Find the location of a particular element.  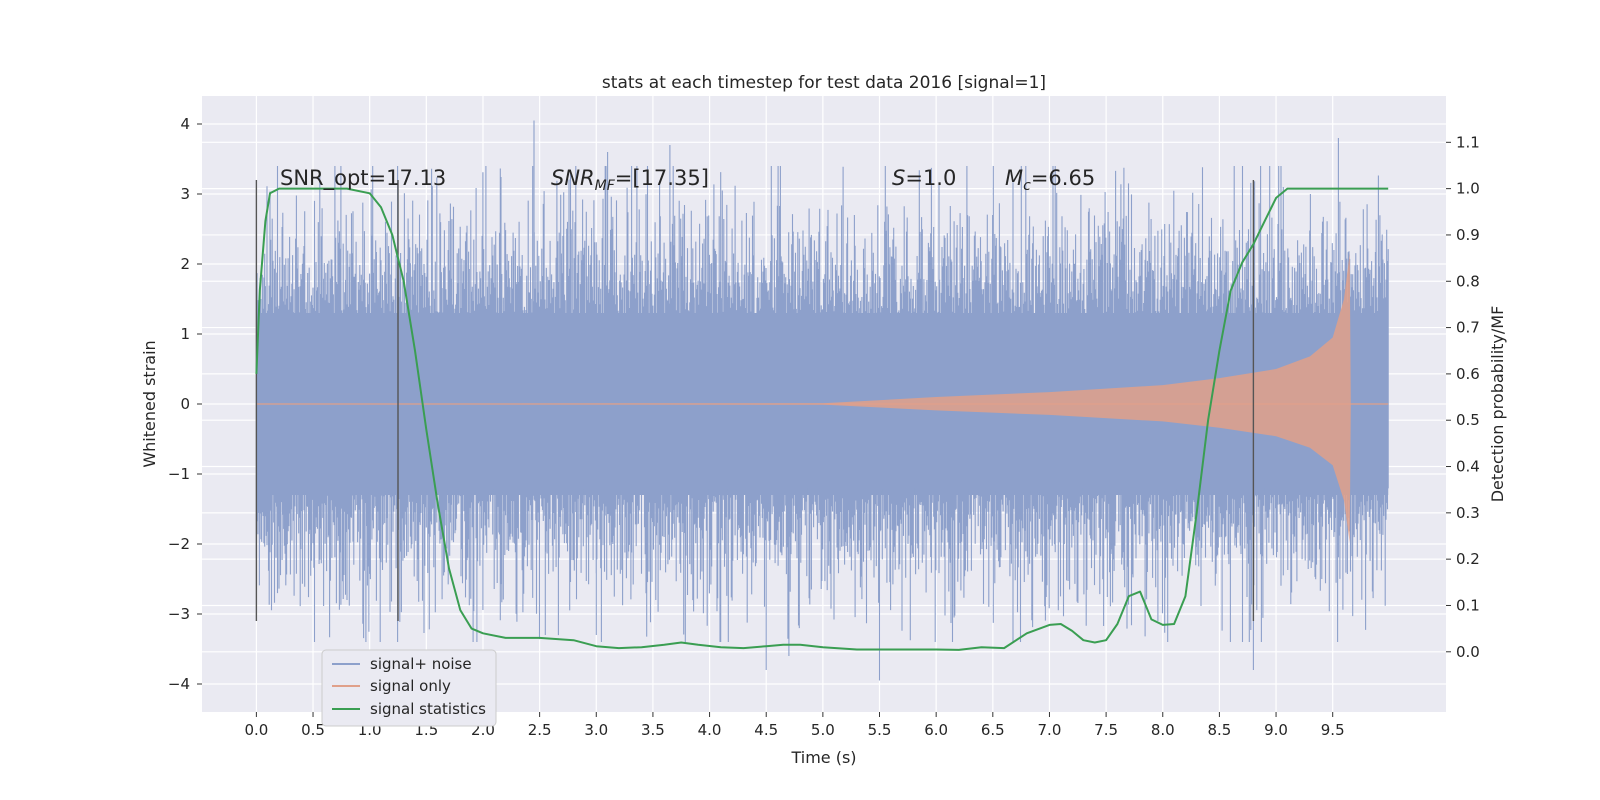

annotation-mc: Mc=6.65 is located at coordinates (1050, 180).